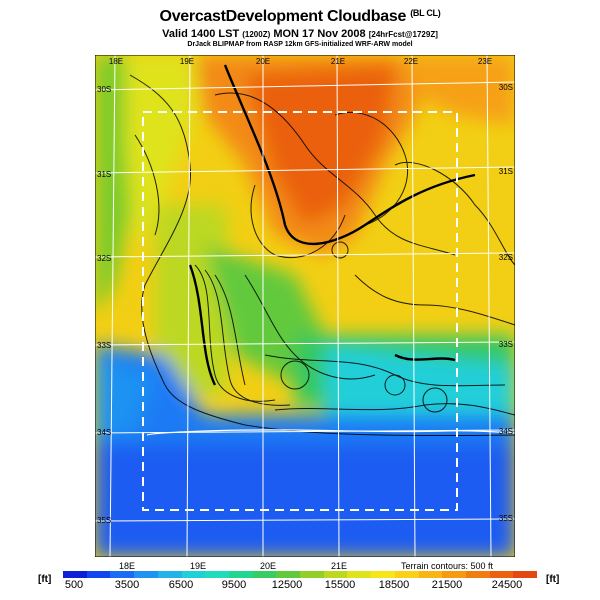  I want to click on left-lat-label: 30S, so click(104, 89).